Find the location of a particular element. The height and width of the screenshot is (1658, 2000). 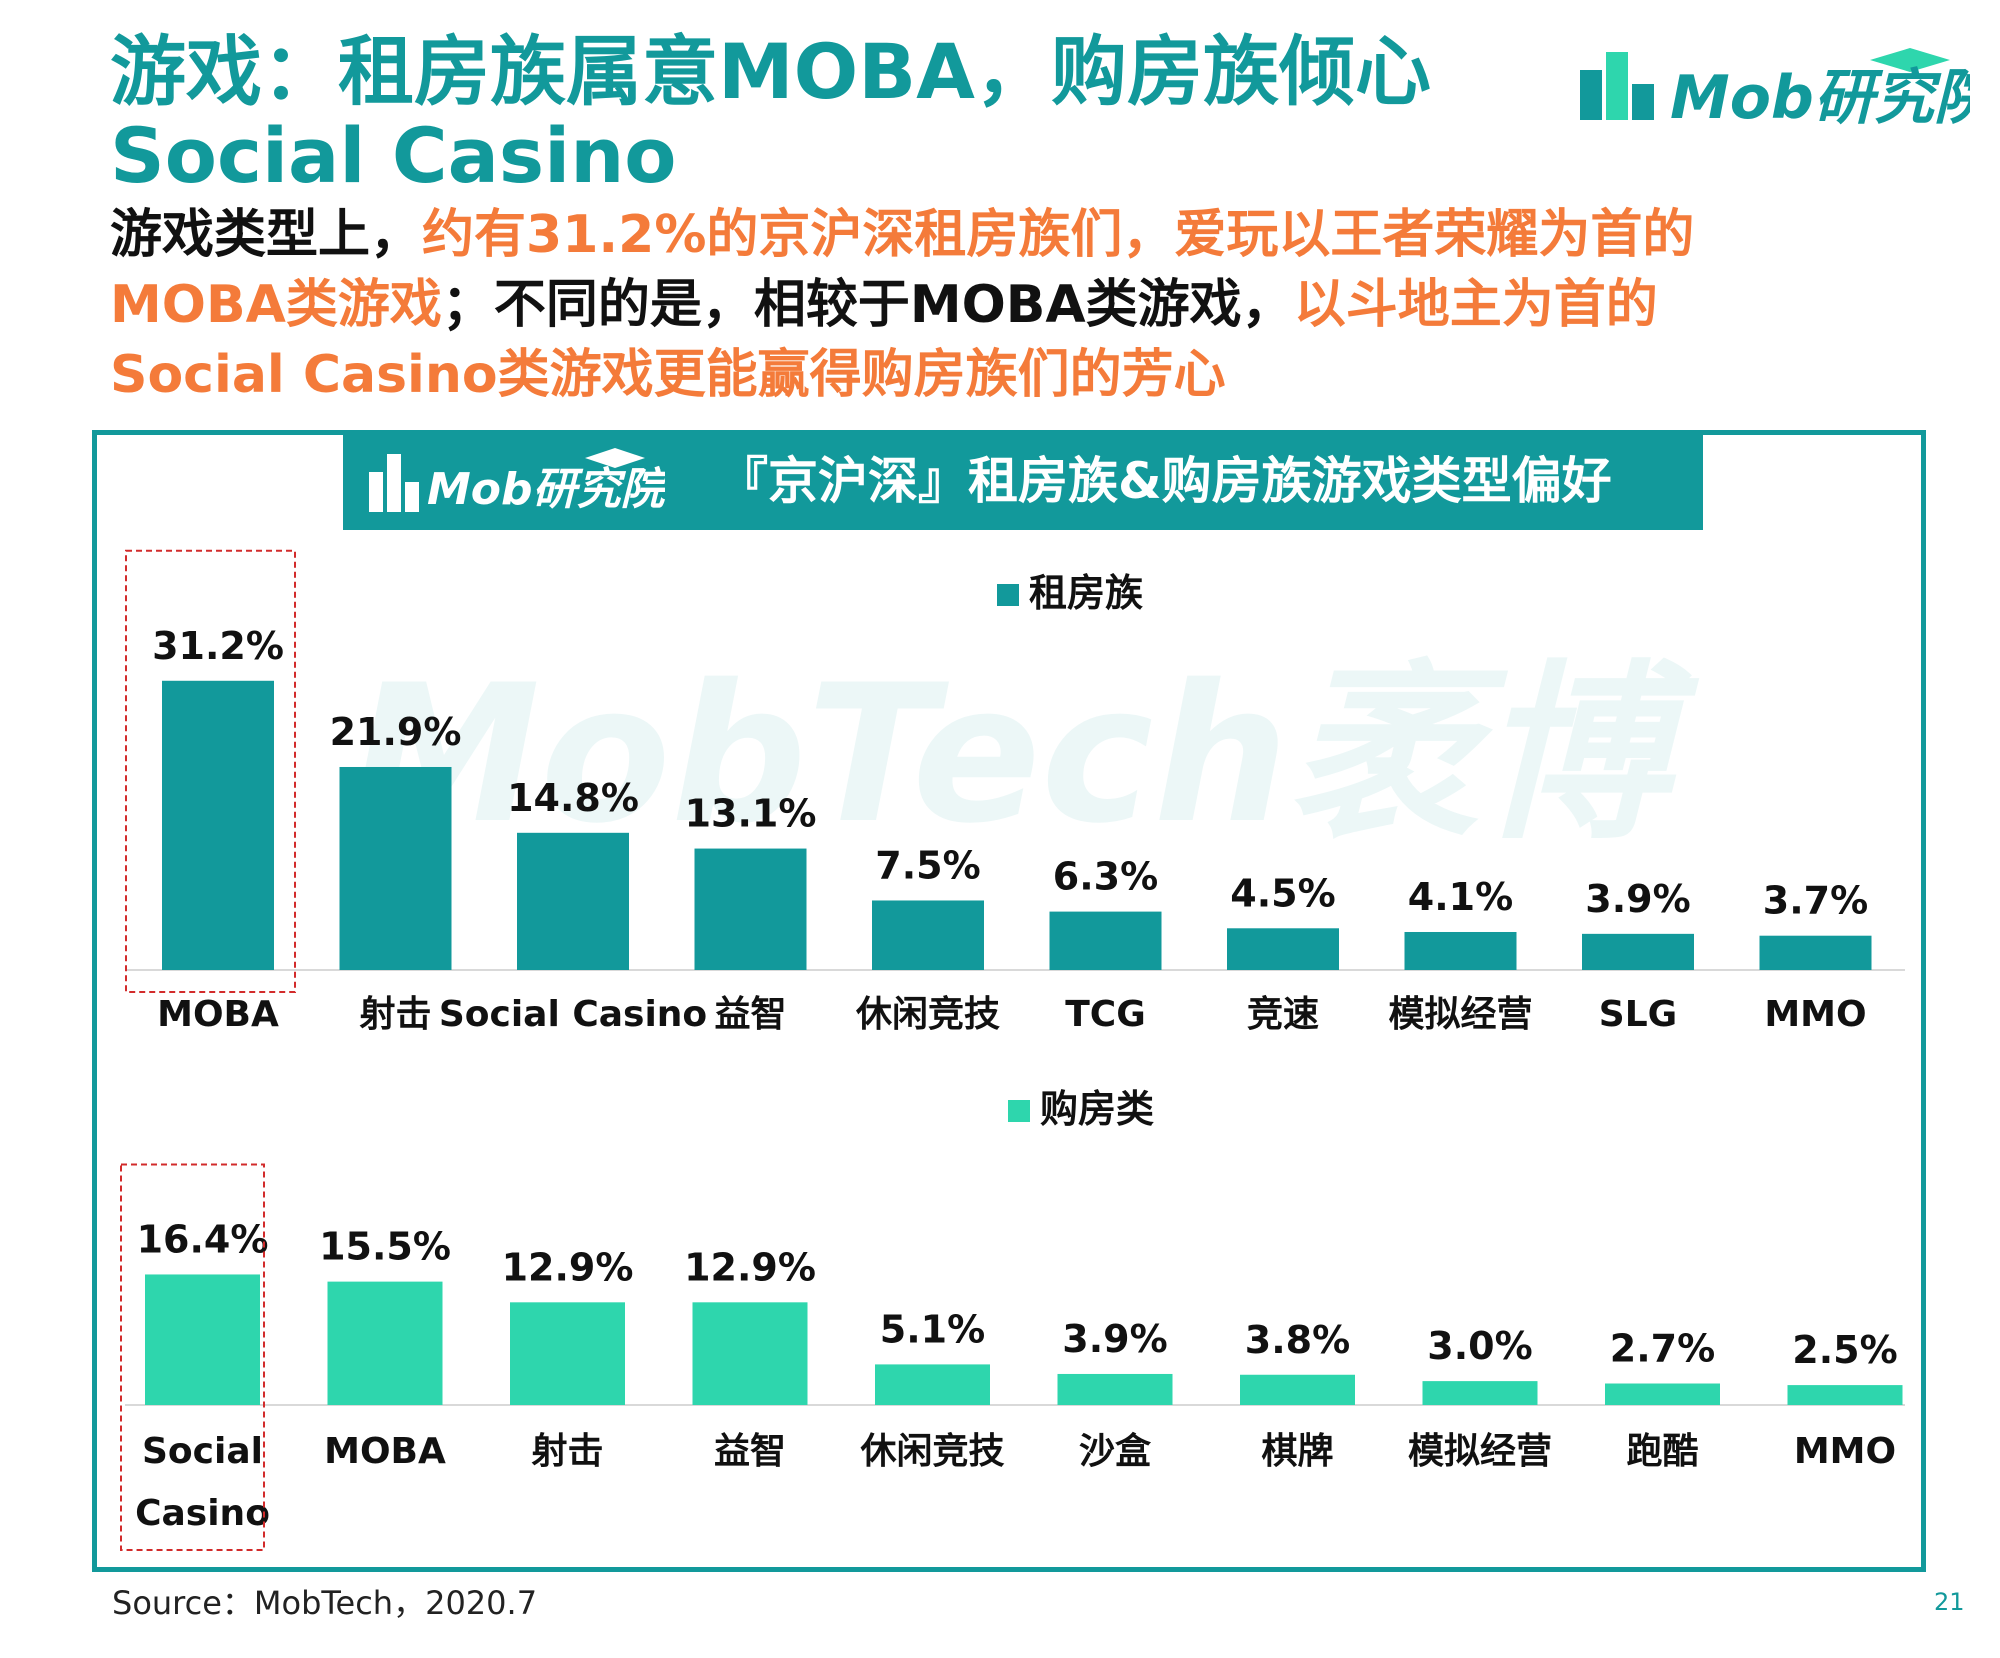

data-label: 16.4% is located at coordinates (203, 1239).